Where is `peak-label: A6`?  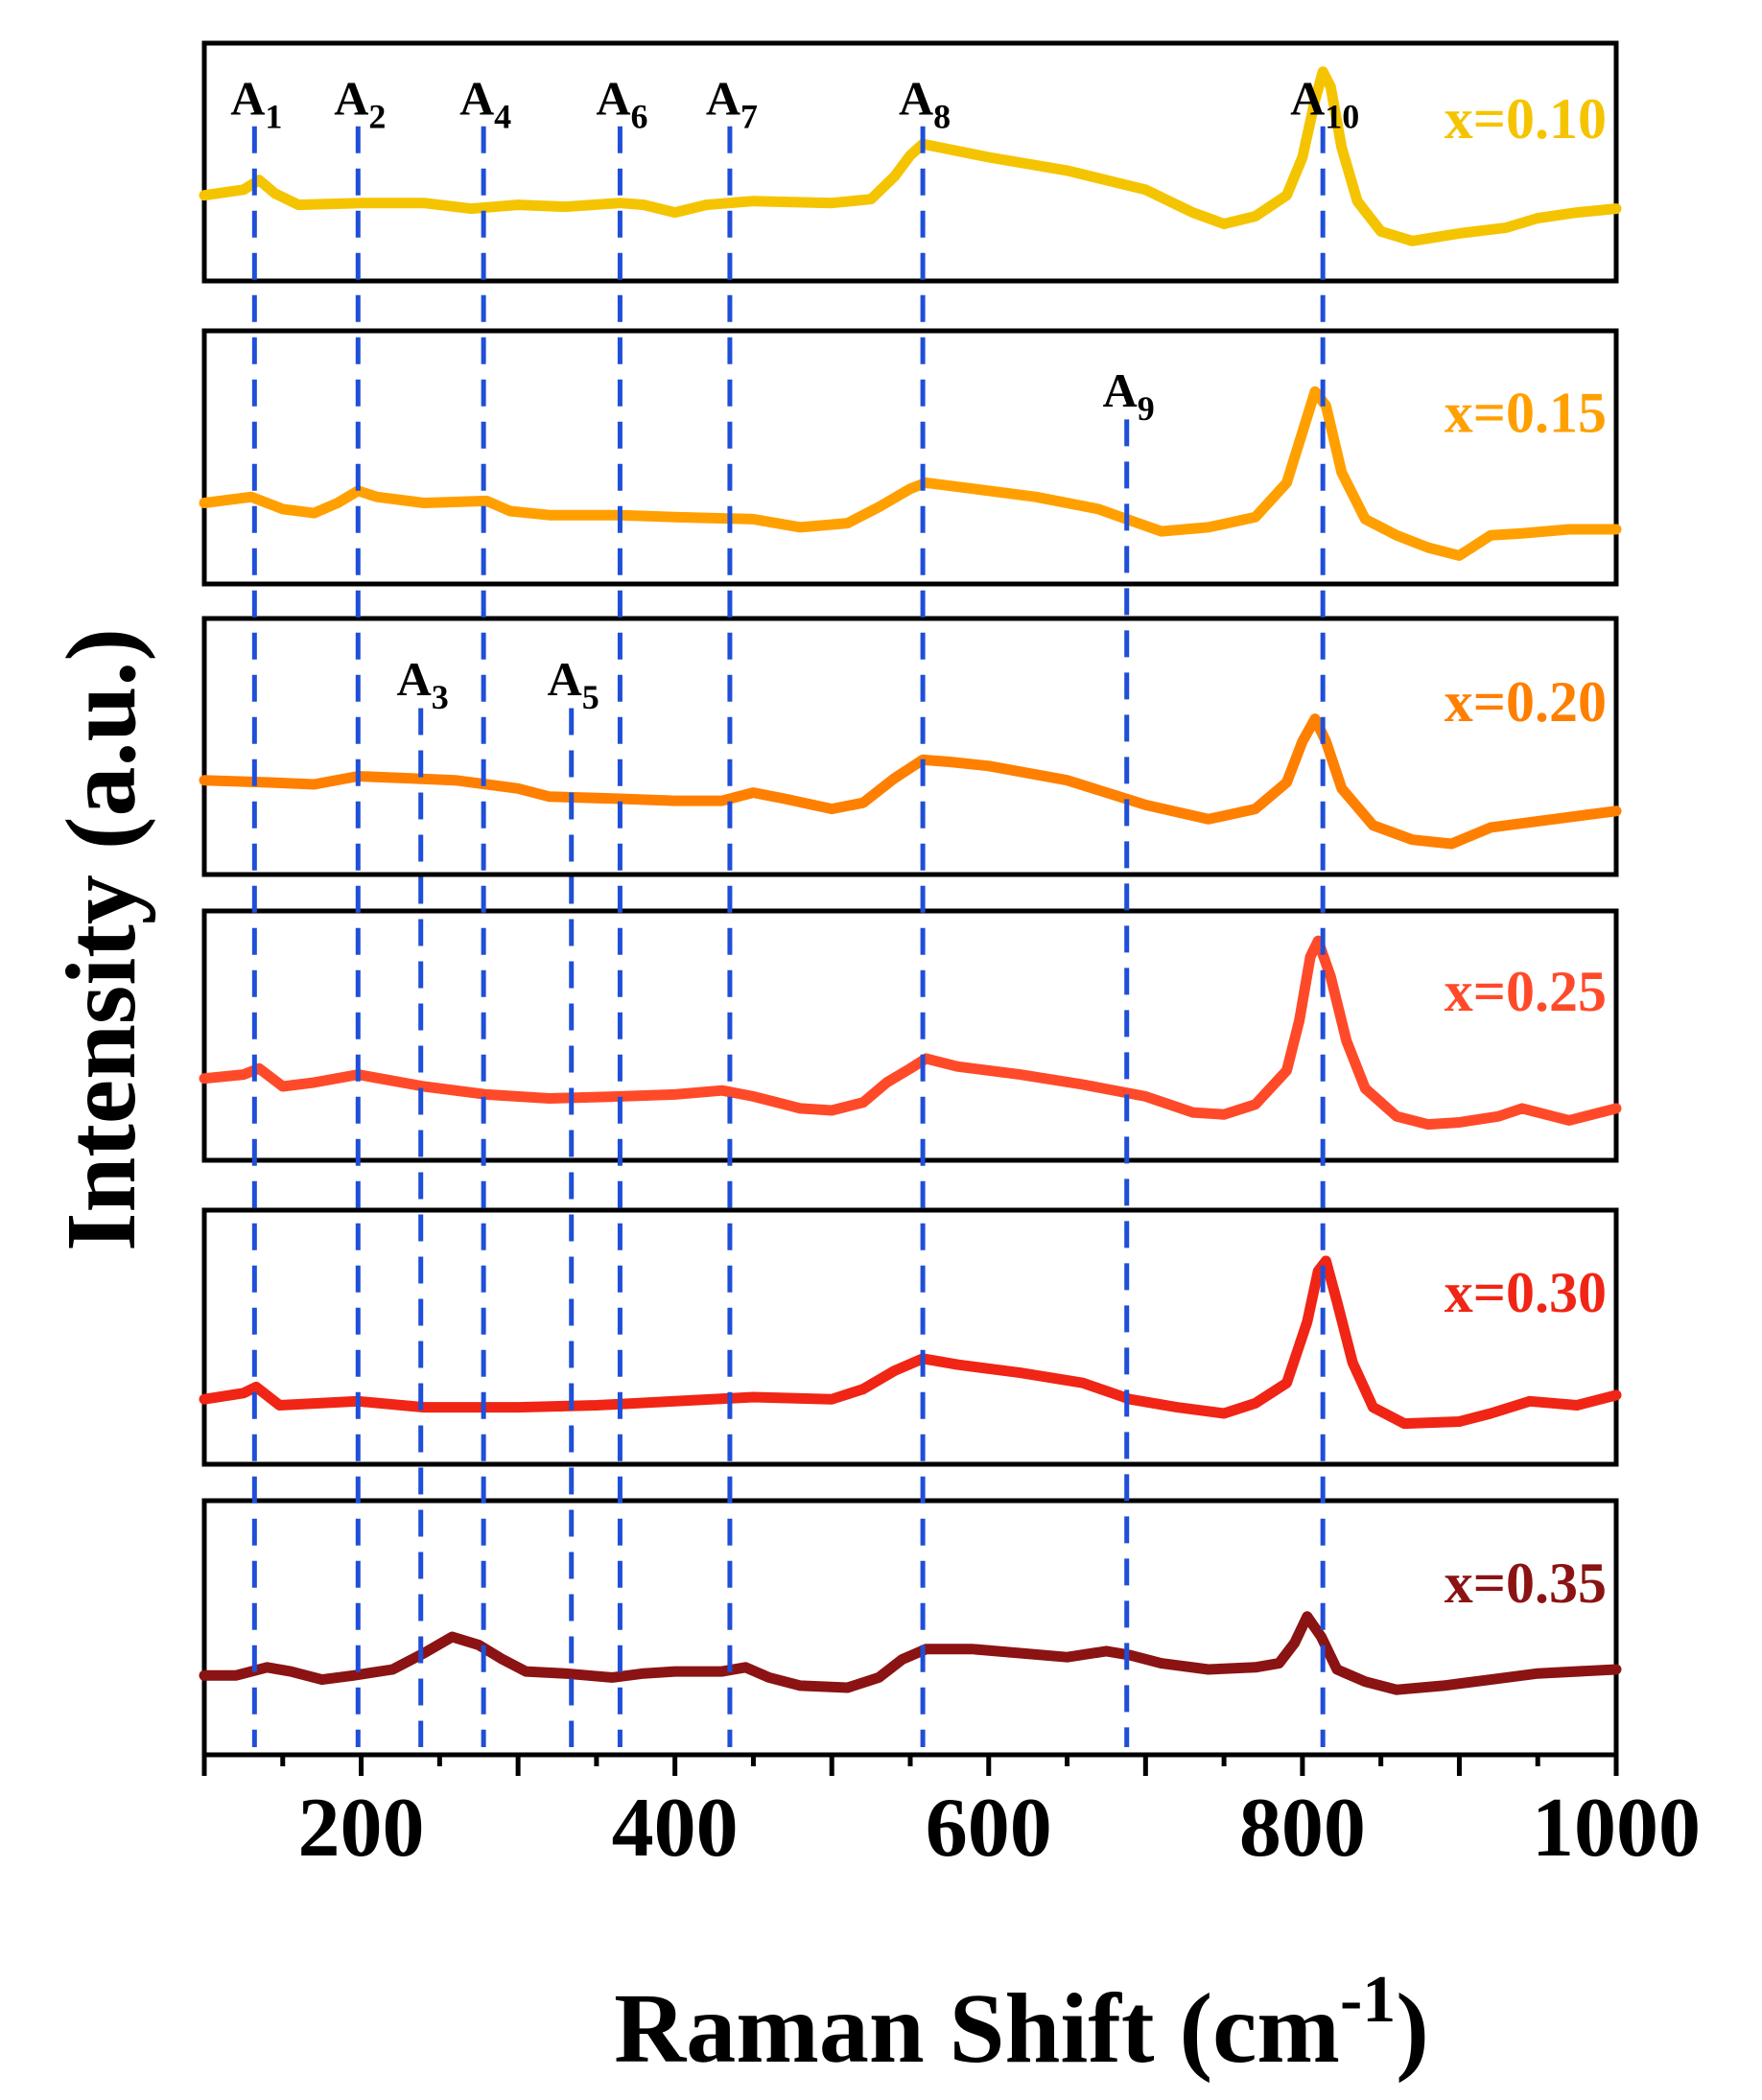
peak-label: A6 is located at coordinates (621, 103).